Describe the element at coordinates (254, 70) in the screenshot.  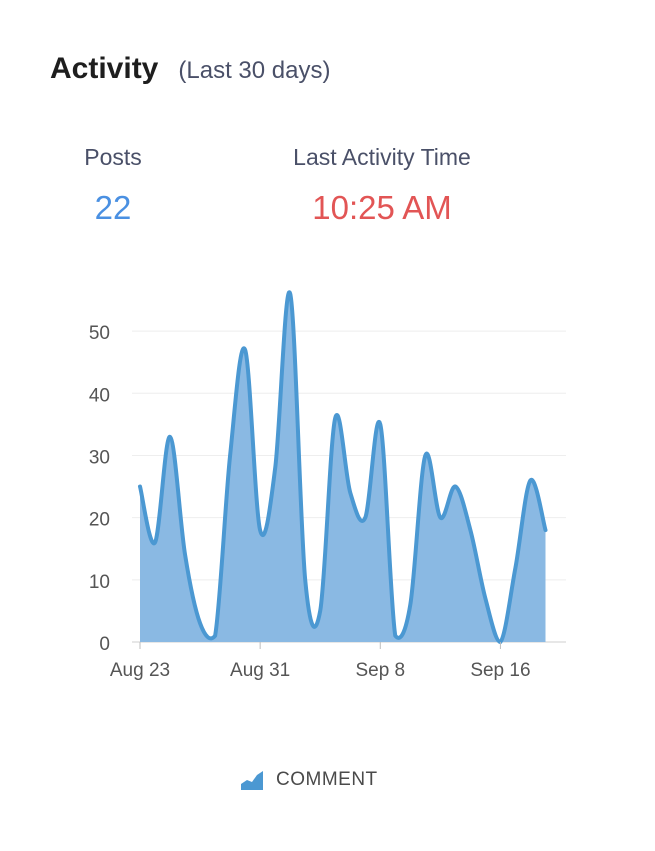
I see `widget-subtitle: (Last 30 days)` at that location.